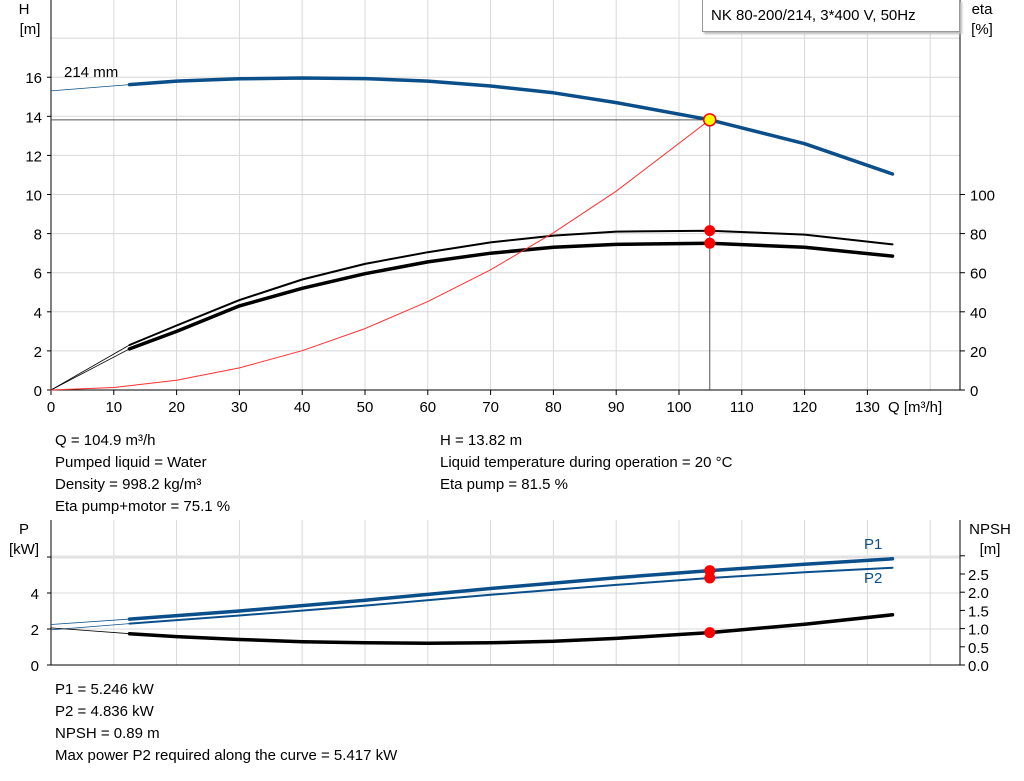  I want to click on x-tick-label: 110, so click(742, 407).